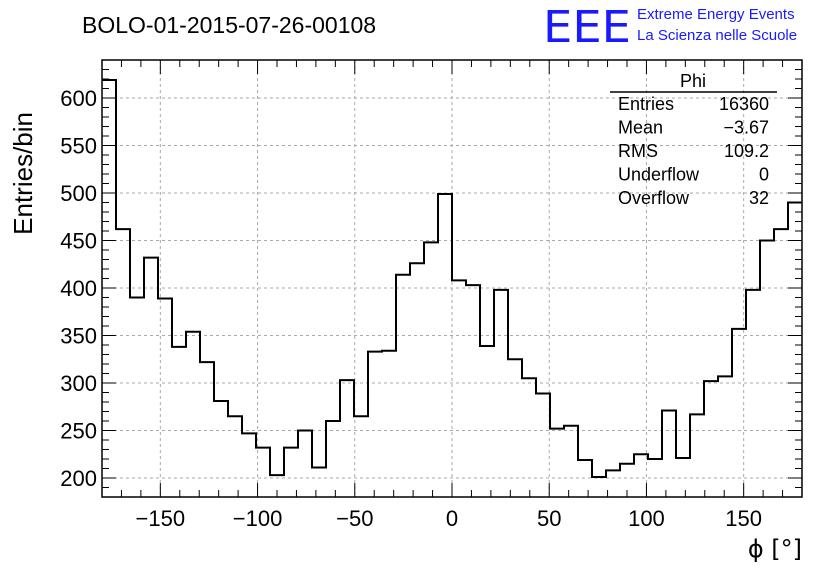 The height and width of the screenshot is (572, 836). What do you see at coordinates (659, 175) in the screenshot?
I see `stats-label: Underflow` at bounding box center [659, 175].